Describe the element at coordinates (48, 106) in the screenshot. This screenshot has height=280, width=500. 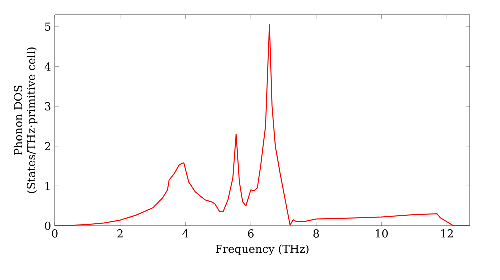
I see `y-tick-label: 3` at that location.